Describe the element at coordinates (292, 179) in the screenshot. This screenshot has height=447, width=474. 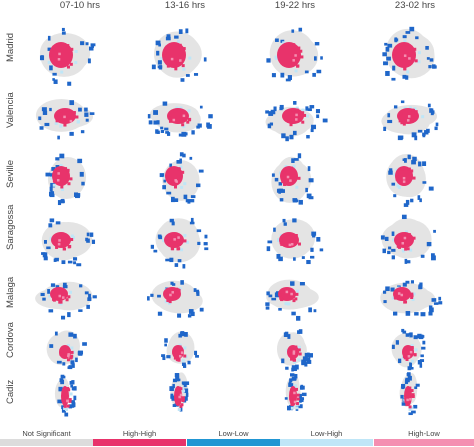
I see `map-seville-19-22 hrs` at that location.